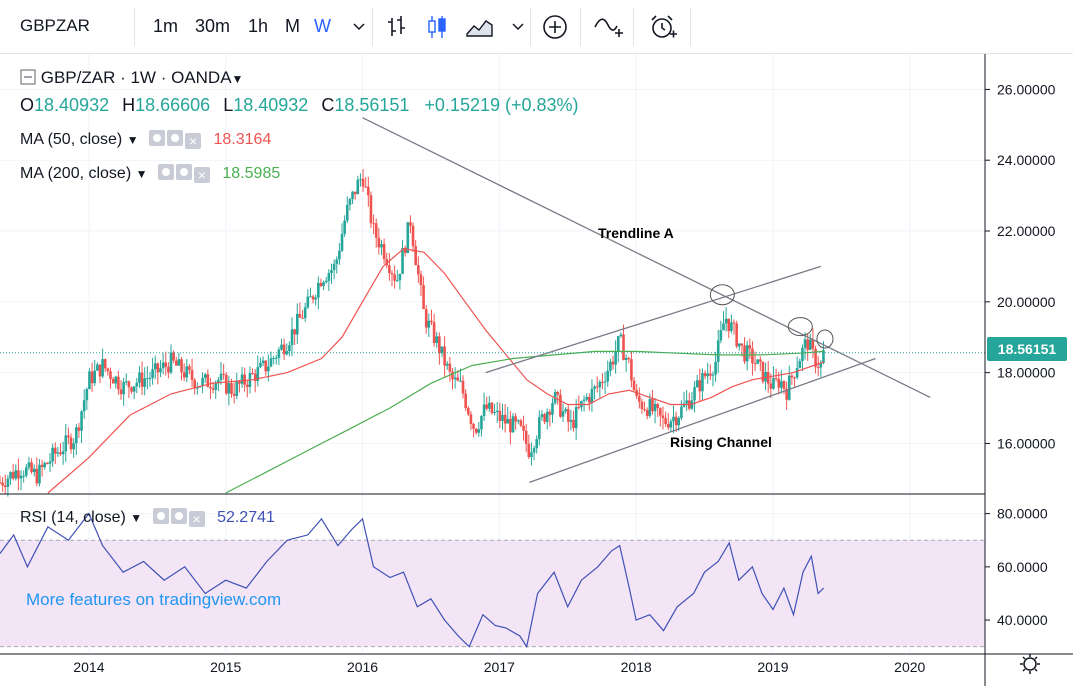  I want to click on rsi-label: RSI (14, close), so click(73, 517).